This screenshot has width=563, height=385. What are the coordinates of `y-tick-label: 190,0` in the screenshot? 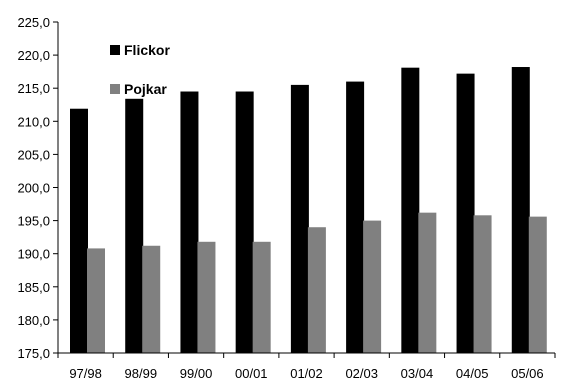 It's located at (33, 254).